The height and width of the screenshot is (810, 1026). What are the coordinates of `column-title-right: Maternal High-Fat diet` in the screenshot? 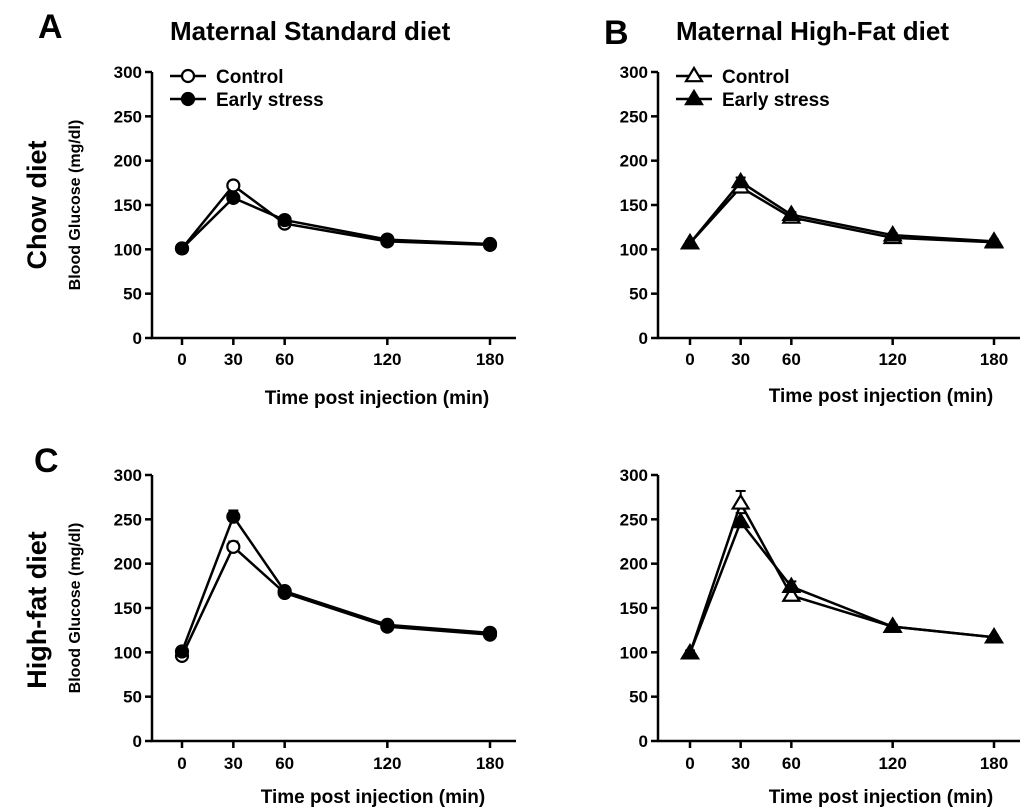 It's located at (812, 31).